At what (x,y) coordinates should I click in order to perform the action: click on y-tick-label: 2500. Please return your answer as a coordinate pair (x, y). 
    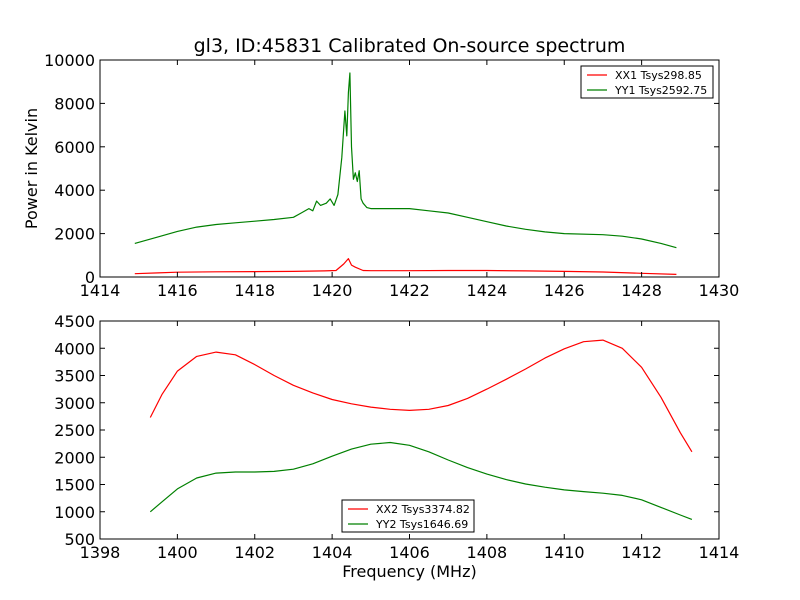
    Looking at the image, I should click on (74, 430).